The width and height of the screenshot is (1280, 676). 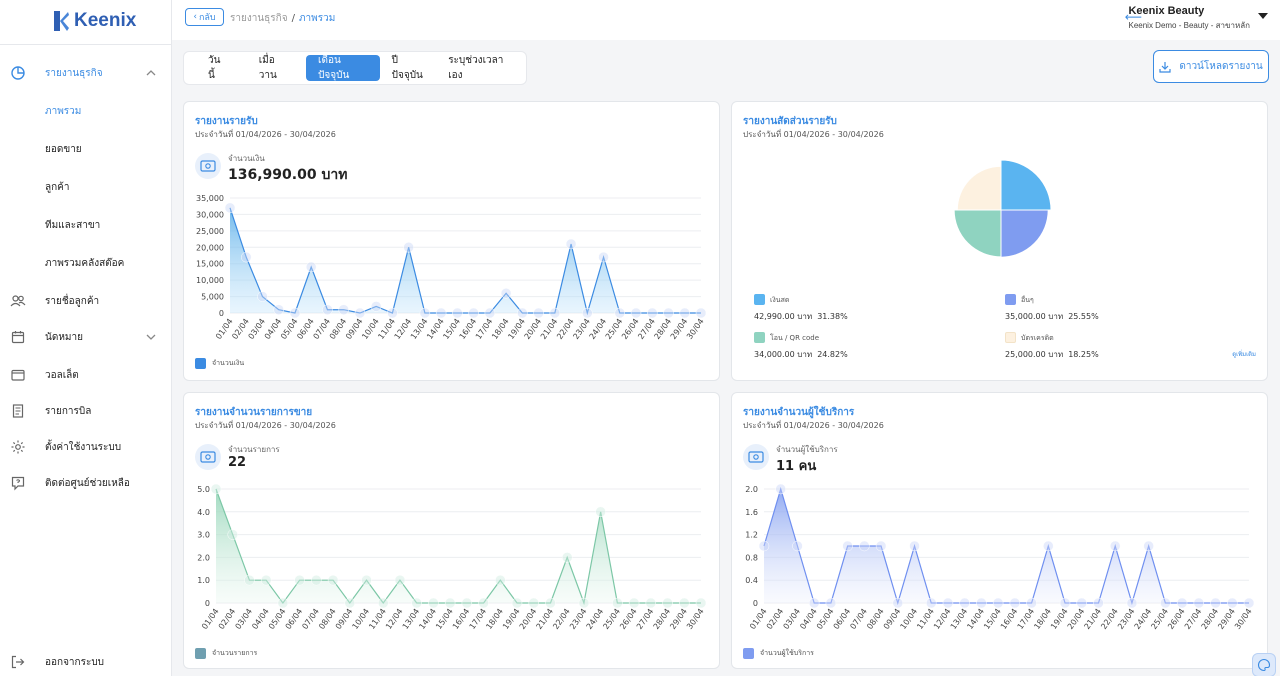 What do you see at coordinates (85, 411) in the screenshot?
I see `sidebar-item-bills: รายการบิล` at bounding box center [85, 411].